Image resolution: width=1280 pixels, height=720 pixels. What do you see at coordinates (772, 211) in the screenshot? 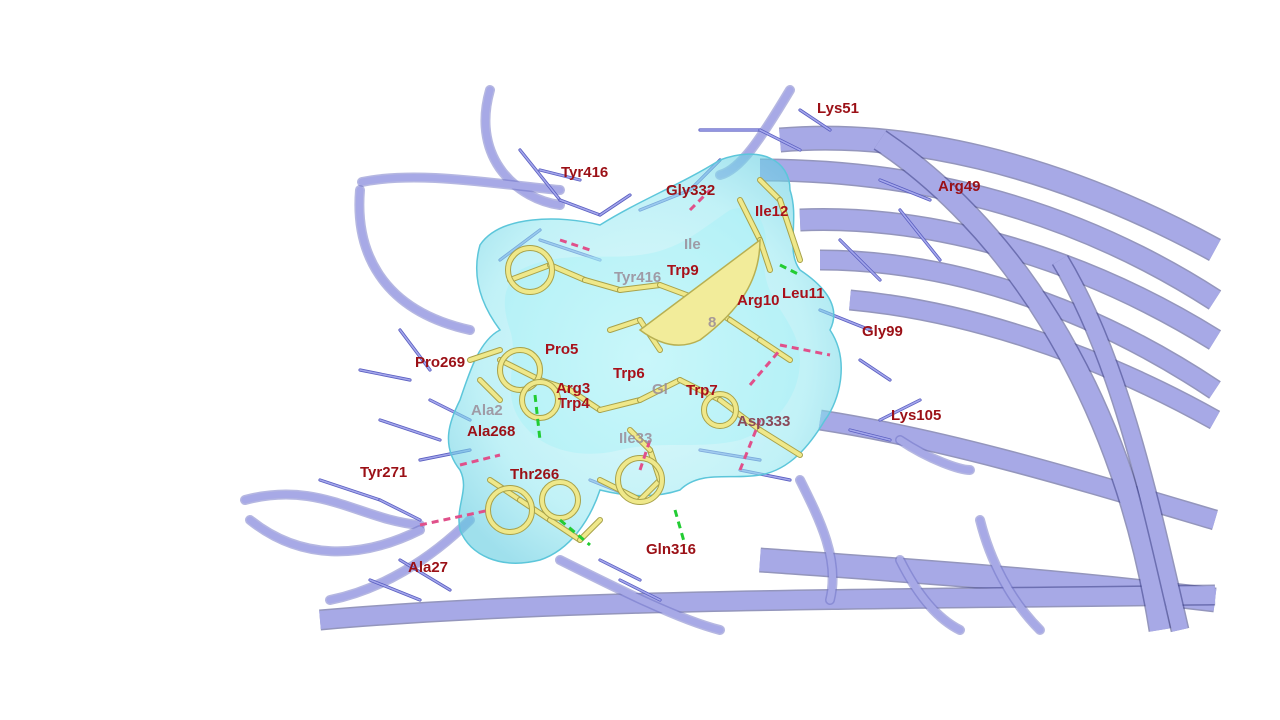
I see `ligand-label-ile12: Ile12` at bounding box center [772, 211].